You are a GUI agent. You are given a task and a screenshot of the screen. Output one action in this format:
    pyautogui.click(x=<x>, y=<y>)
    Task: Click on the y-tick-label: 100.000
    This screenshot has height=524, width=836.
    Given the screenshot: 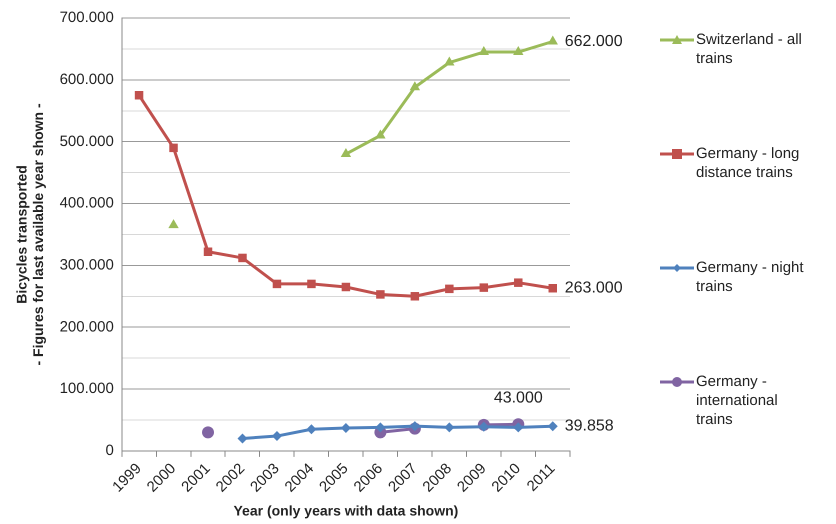 What is the action you would take?
    pyautogui.click(x=87, y=389)
    